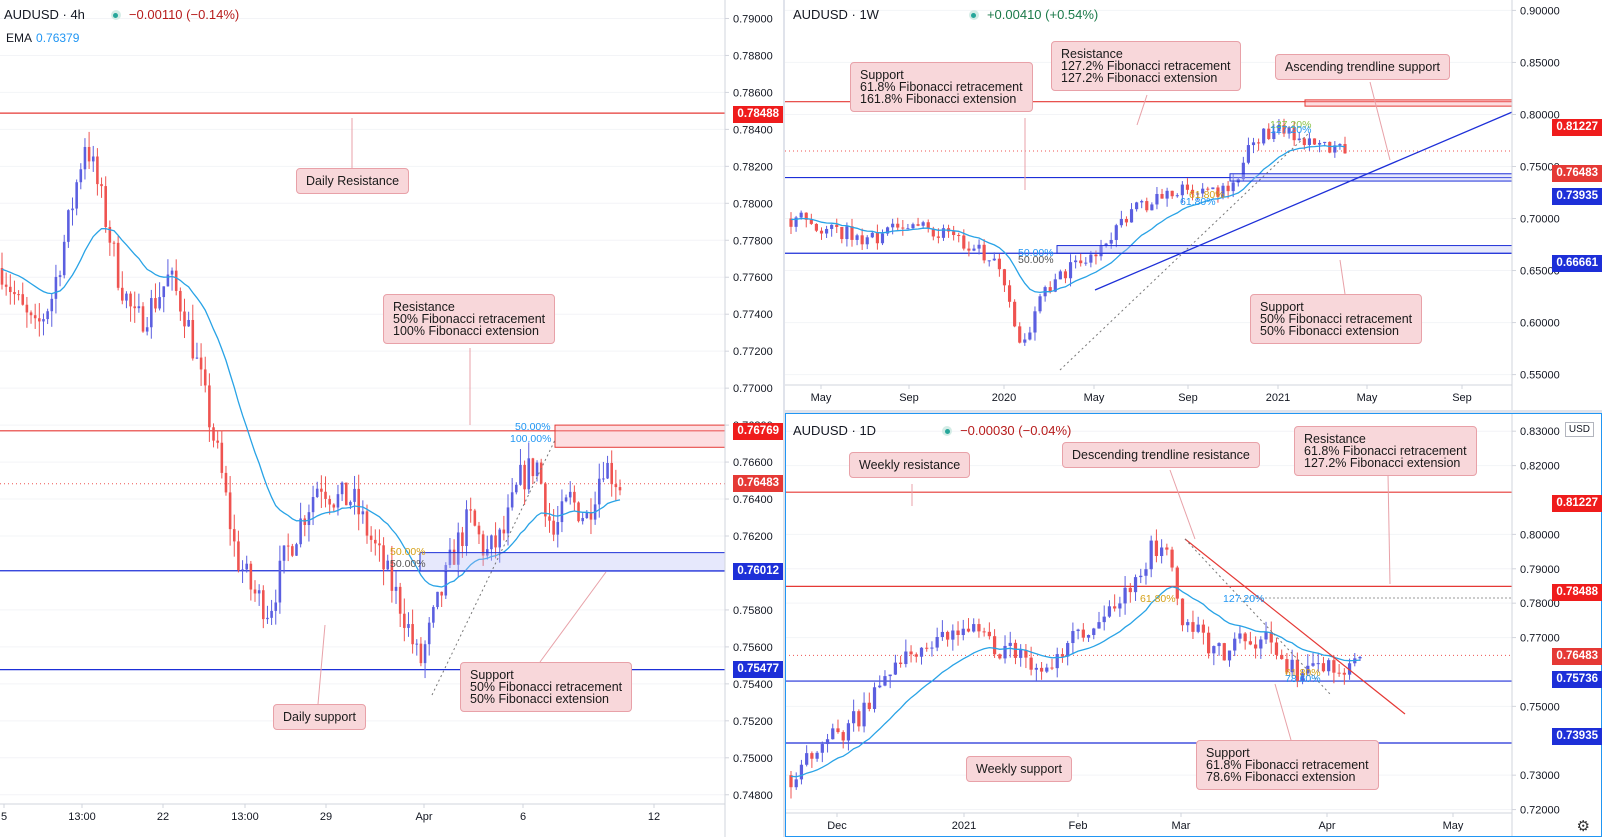 The image size is (1602, 837). I want to click on x-tick-label: 12, so click(654, 817).